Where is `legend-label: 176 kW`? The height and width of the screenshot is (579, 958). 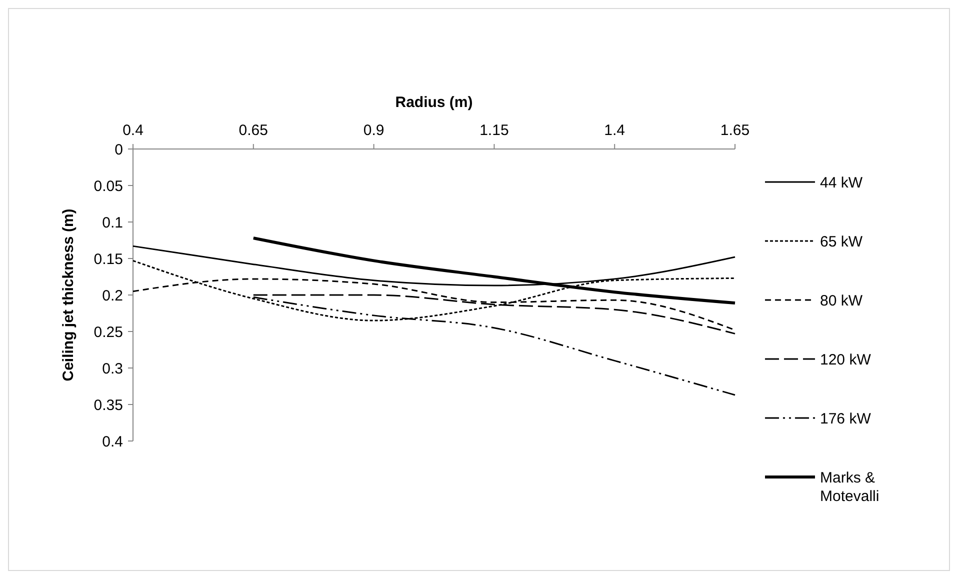
legend-label: 176 kW is located at coordinates (846, 419).